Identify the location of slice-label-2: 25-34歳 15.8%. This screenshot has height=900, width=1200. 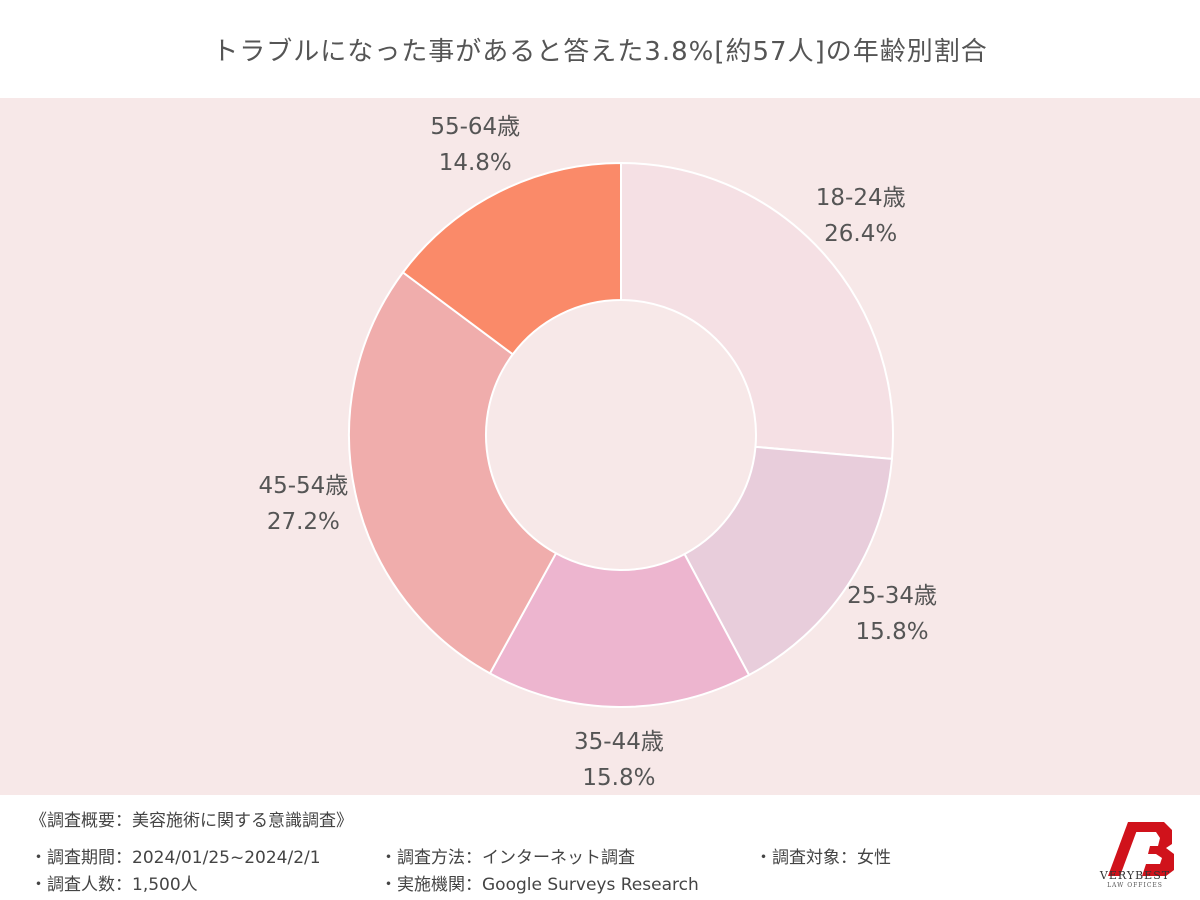
(892, 614).